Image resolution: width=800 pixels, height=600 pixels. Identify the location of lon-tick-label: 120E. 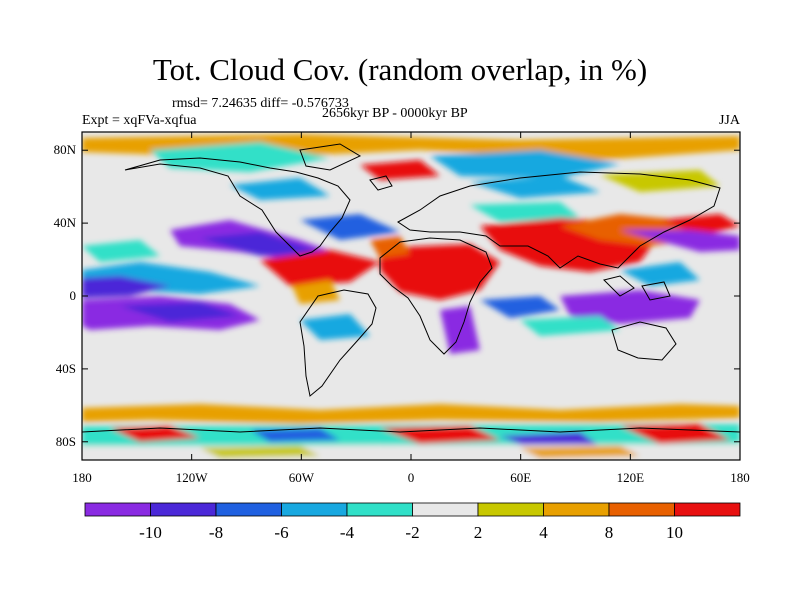
(631, 477).